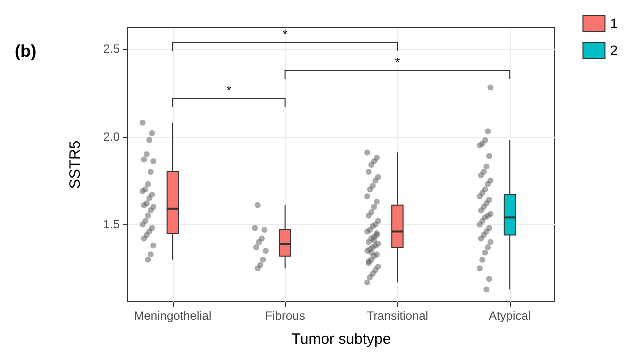 This screenshot has width=633, height=360. Describe the element at coordinates (614, 50) in the screenshot. I see `legend-label: 2` at that location.